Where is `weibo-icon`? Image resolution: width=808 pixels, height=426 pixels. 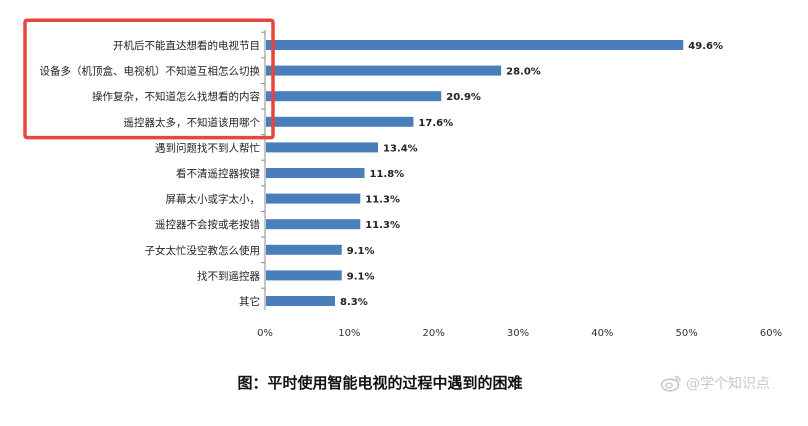 weibo-icon is located at coordinates (670, 383).